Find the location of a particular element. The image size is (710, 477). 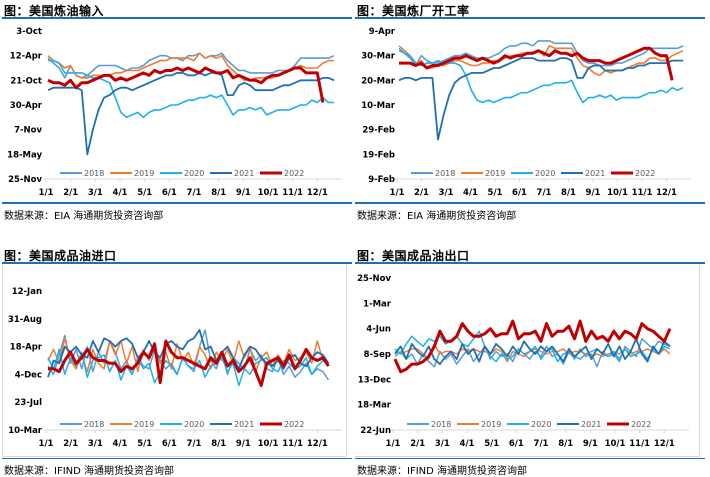

y-tick-label: 8-Sep is located at coordinates (377, 355).